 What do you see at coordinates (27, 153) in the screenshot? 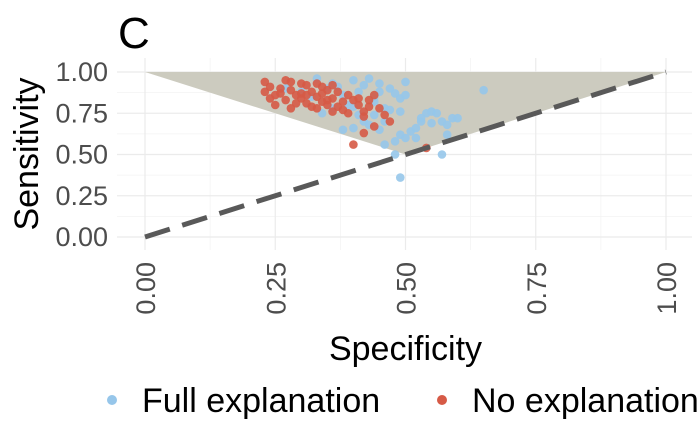
I see `y-axis-title: Sensitivity` at bounding box center [27, 153].